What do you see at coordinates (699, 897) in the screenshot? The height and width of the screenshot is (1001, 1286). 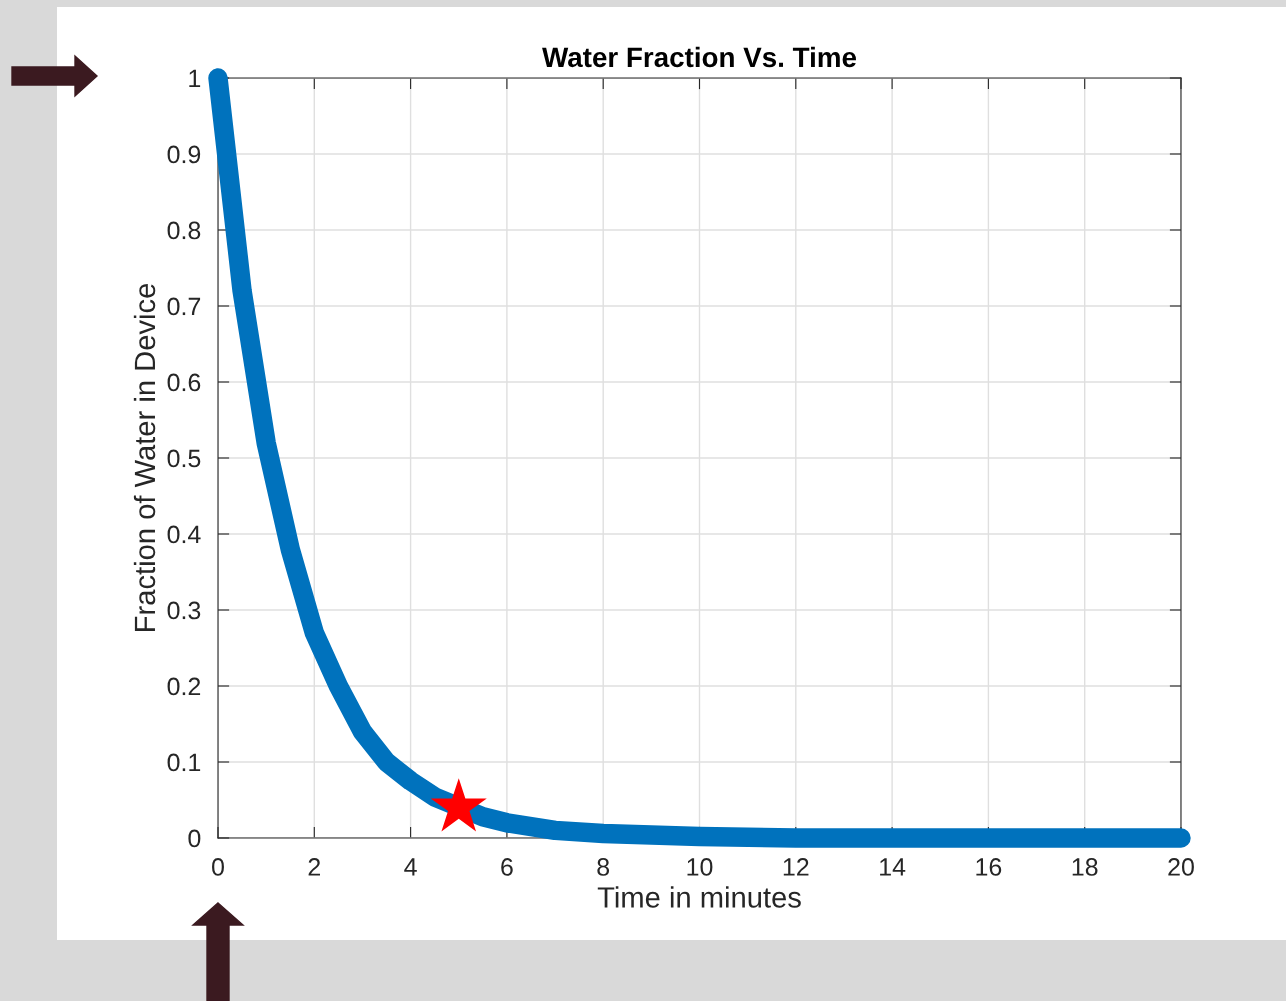 I see `x-axis-title: Time in minutes` at bounding box center [699, 897].